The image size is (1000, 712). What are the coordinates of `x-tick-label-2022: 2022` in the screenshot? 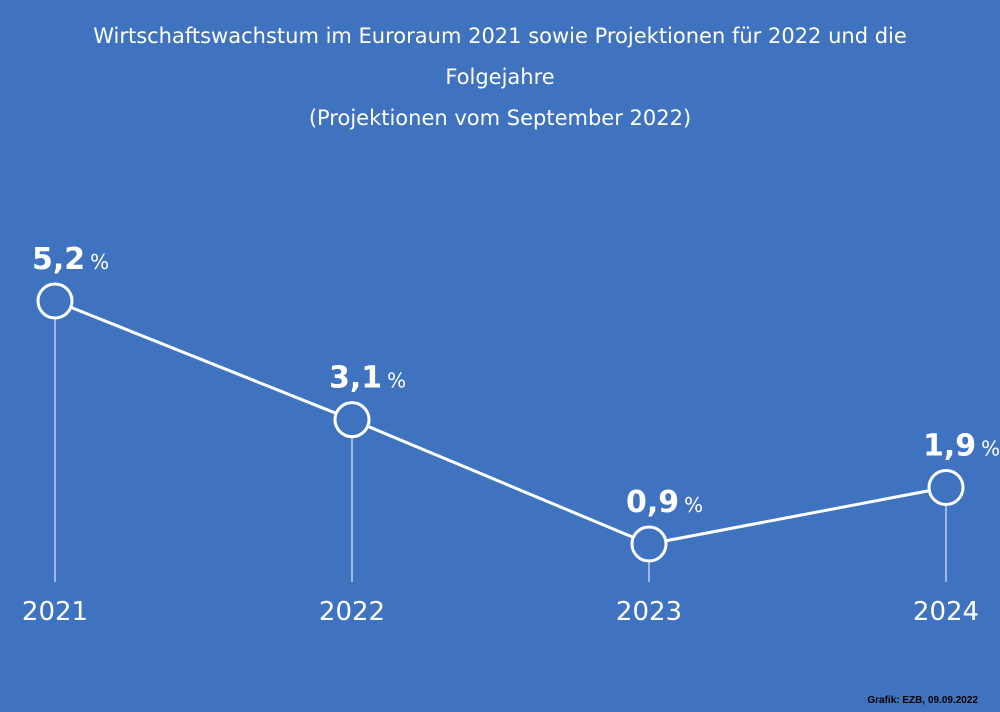 It's located at (352, 612).